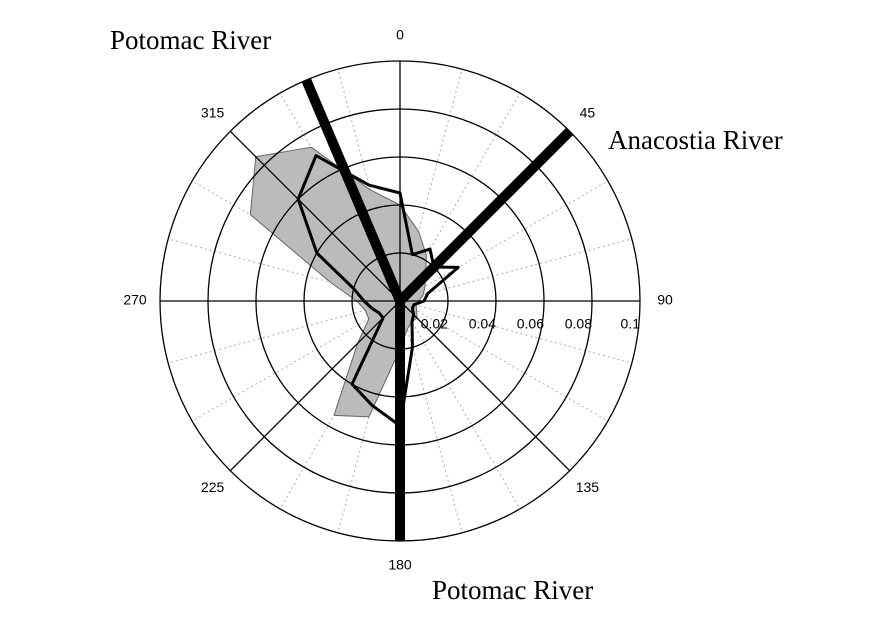 The image size is (882, 624). Describe the element at coordinates (530, 324) in the screenshot. I see `r-tick-label: 0.06` at that location.